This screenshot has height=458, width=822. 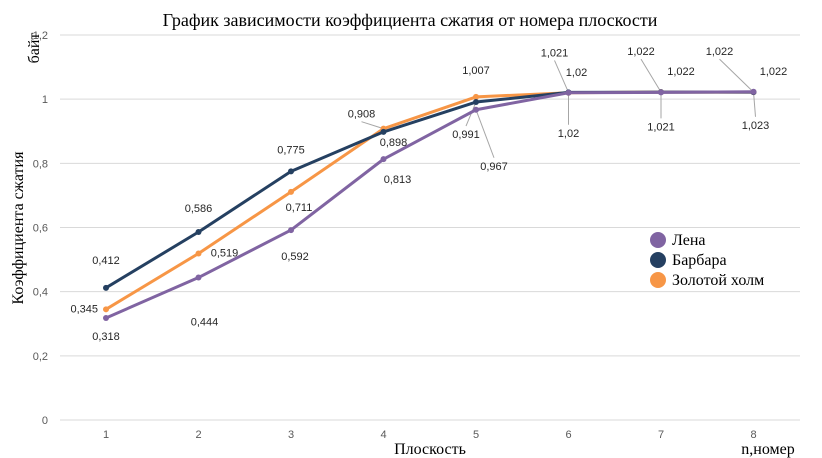 What do you see at coordinates (45, 421) in the screenshot?
I see `y-tick-label: 0` at bounding box center [45, 421].